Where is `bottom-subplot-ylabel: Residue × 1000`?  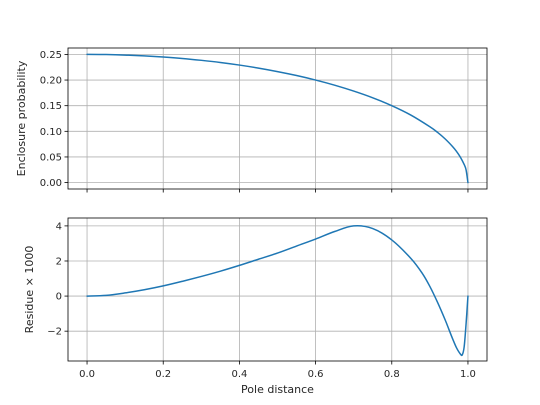
bottom-subplot-ylabel: Residue × 1000 is located at coordinates (29, 290).